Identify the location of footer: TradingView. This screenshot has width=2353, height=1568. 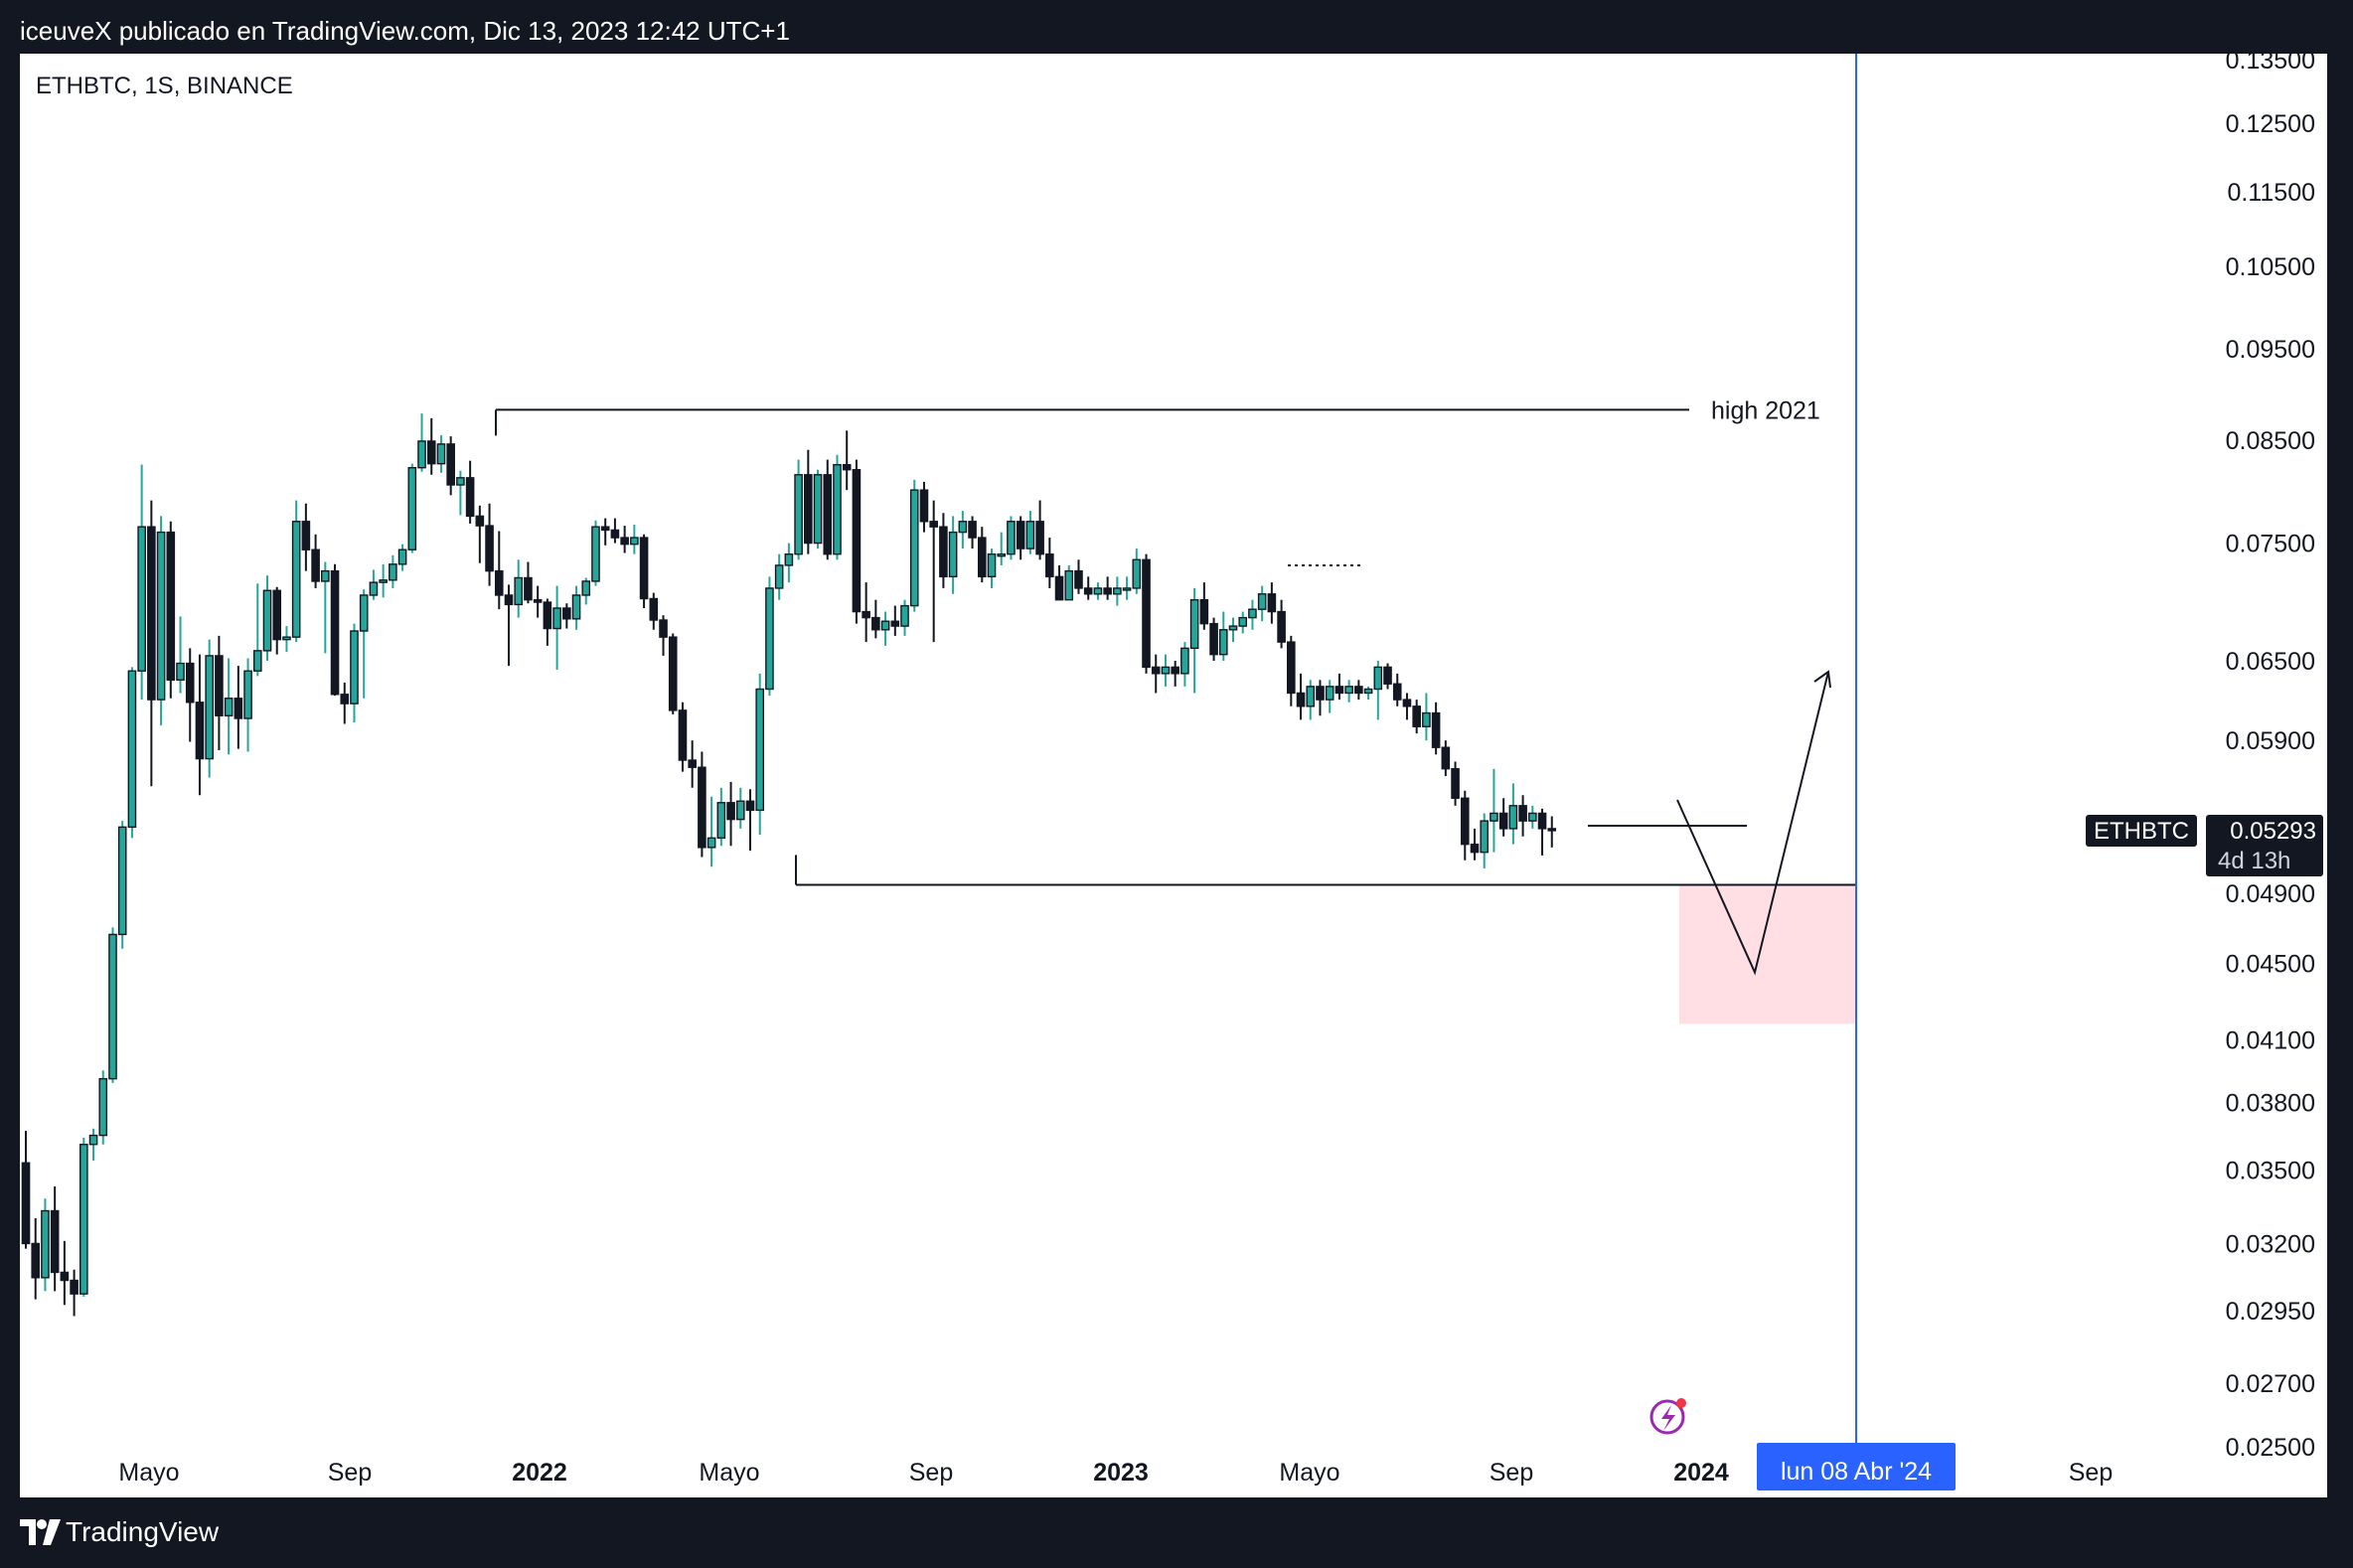
(1176, 1533).